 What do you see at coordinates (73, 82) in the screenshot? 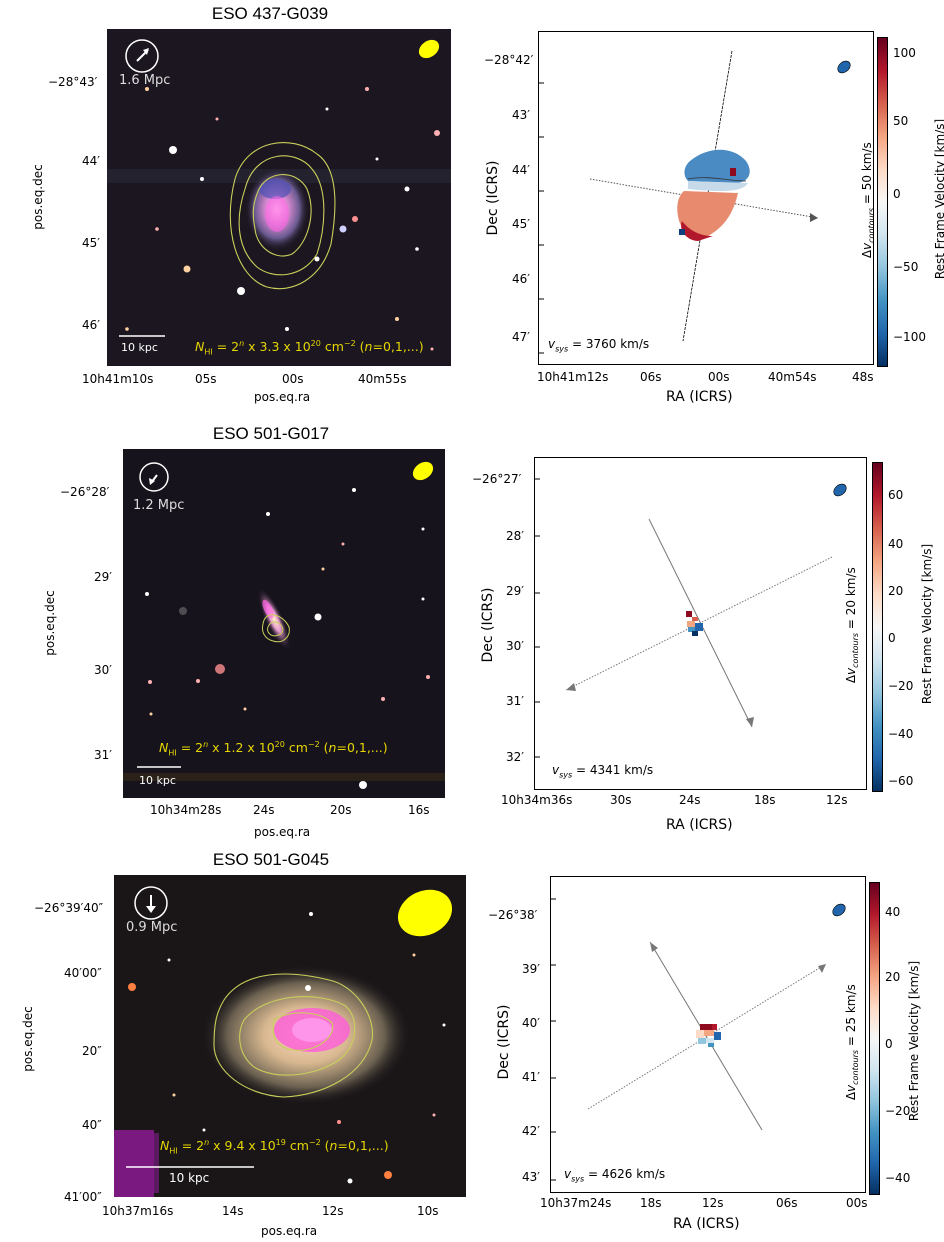
I see `optical-ytick: −28°43′` at bounding box center [73, 82].